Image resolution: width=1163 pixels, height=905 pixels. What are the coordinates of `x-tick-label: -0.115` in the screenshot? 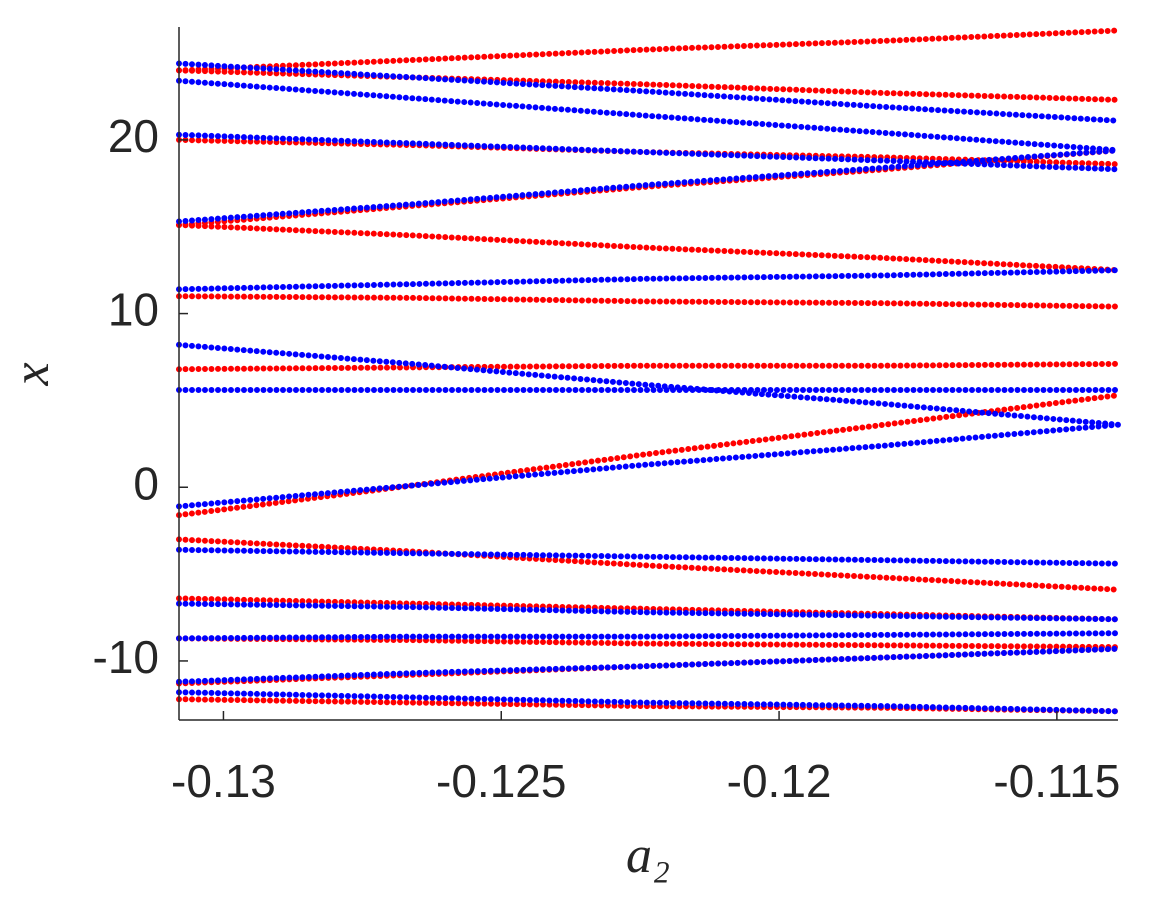 It's located at (1056, 781).